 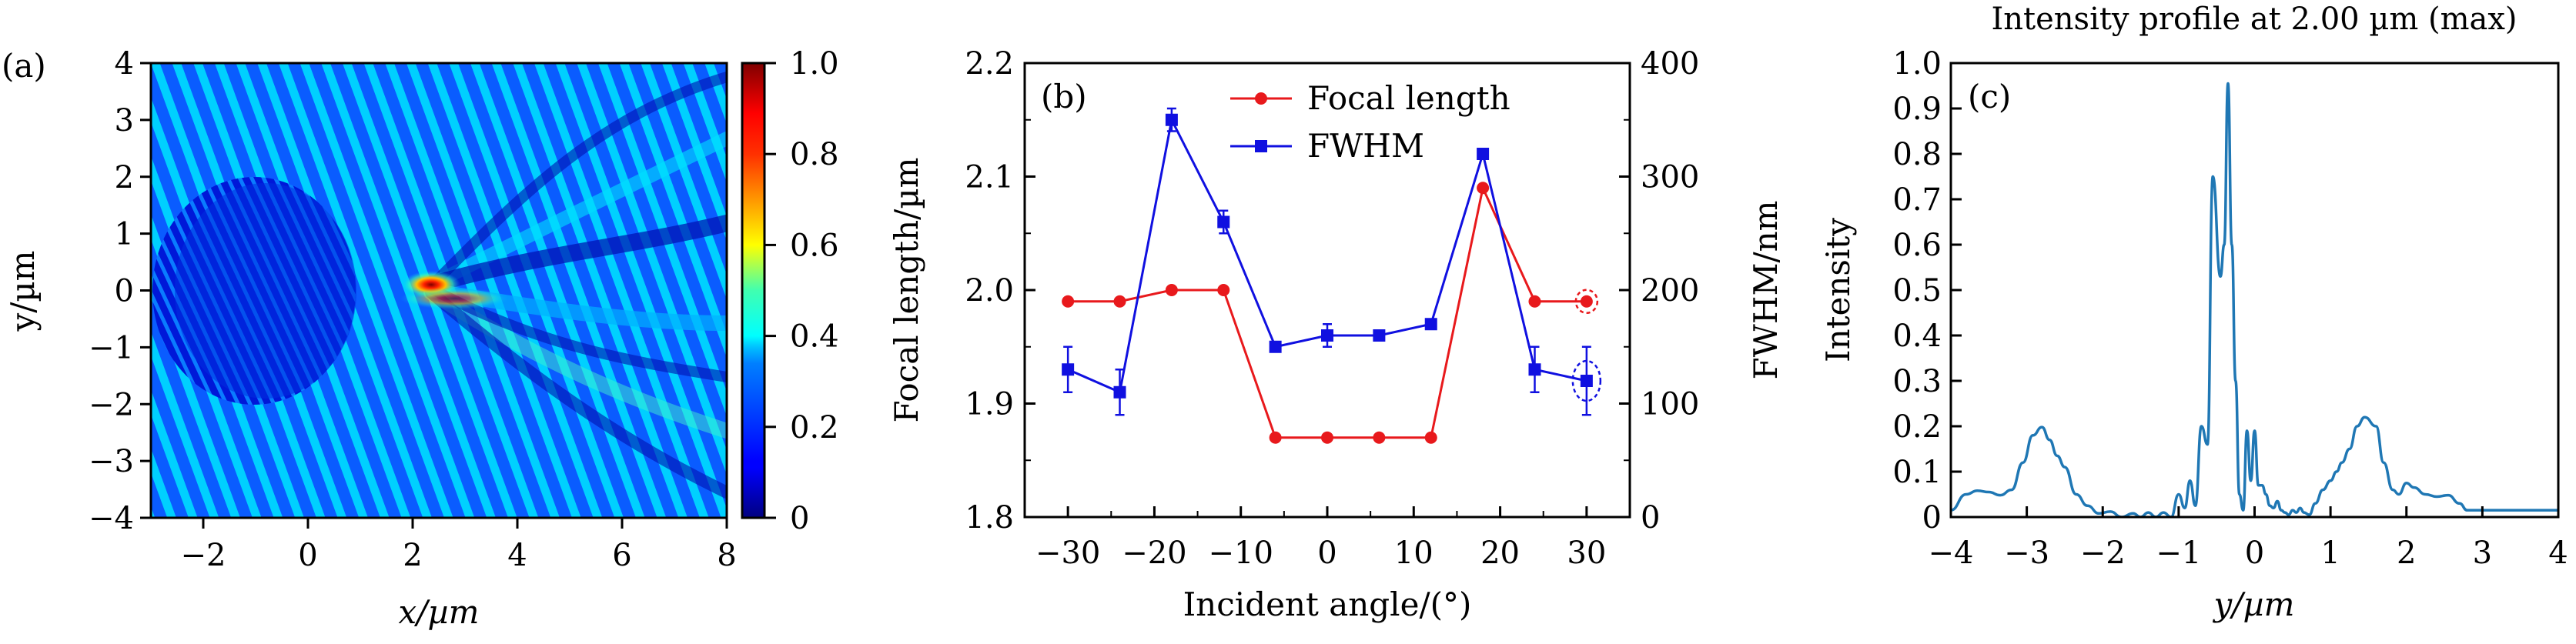 What do you see at coordinates (2558, 554) in the screenshot?
I see `x-tick-label-c: 4` at bounding box center [2558, 554].